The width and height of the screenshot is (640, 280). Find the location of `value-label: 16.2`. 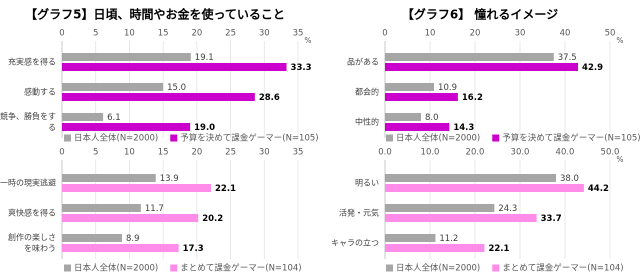

value-label: 16.2 is located at coordinates (472, 98).